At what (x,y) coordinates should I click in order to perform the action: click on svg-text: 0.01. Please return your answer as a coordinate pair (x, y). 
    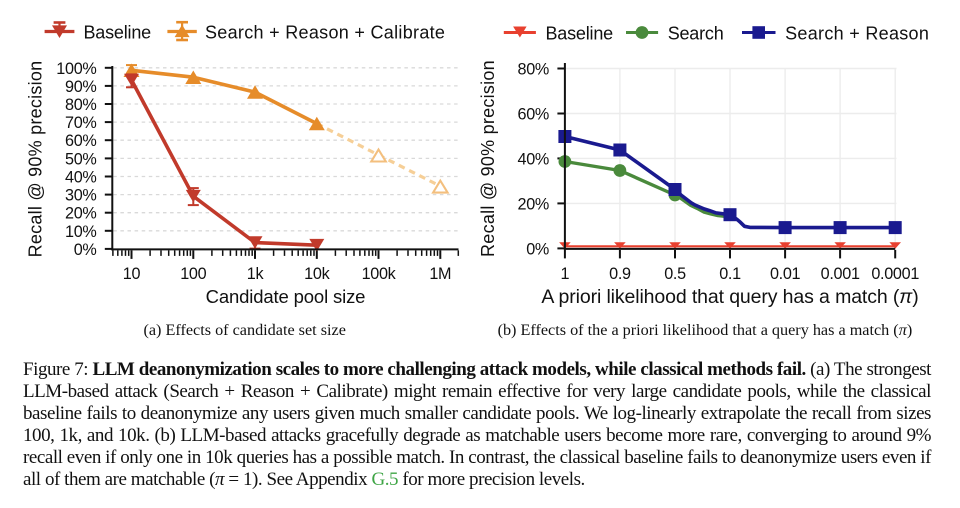
    Looking at the image, I should click on (785, 274).